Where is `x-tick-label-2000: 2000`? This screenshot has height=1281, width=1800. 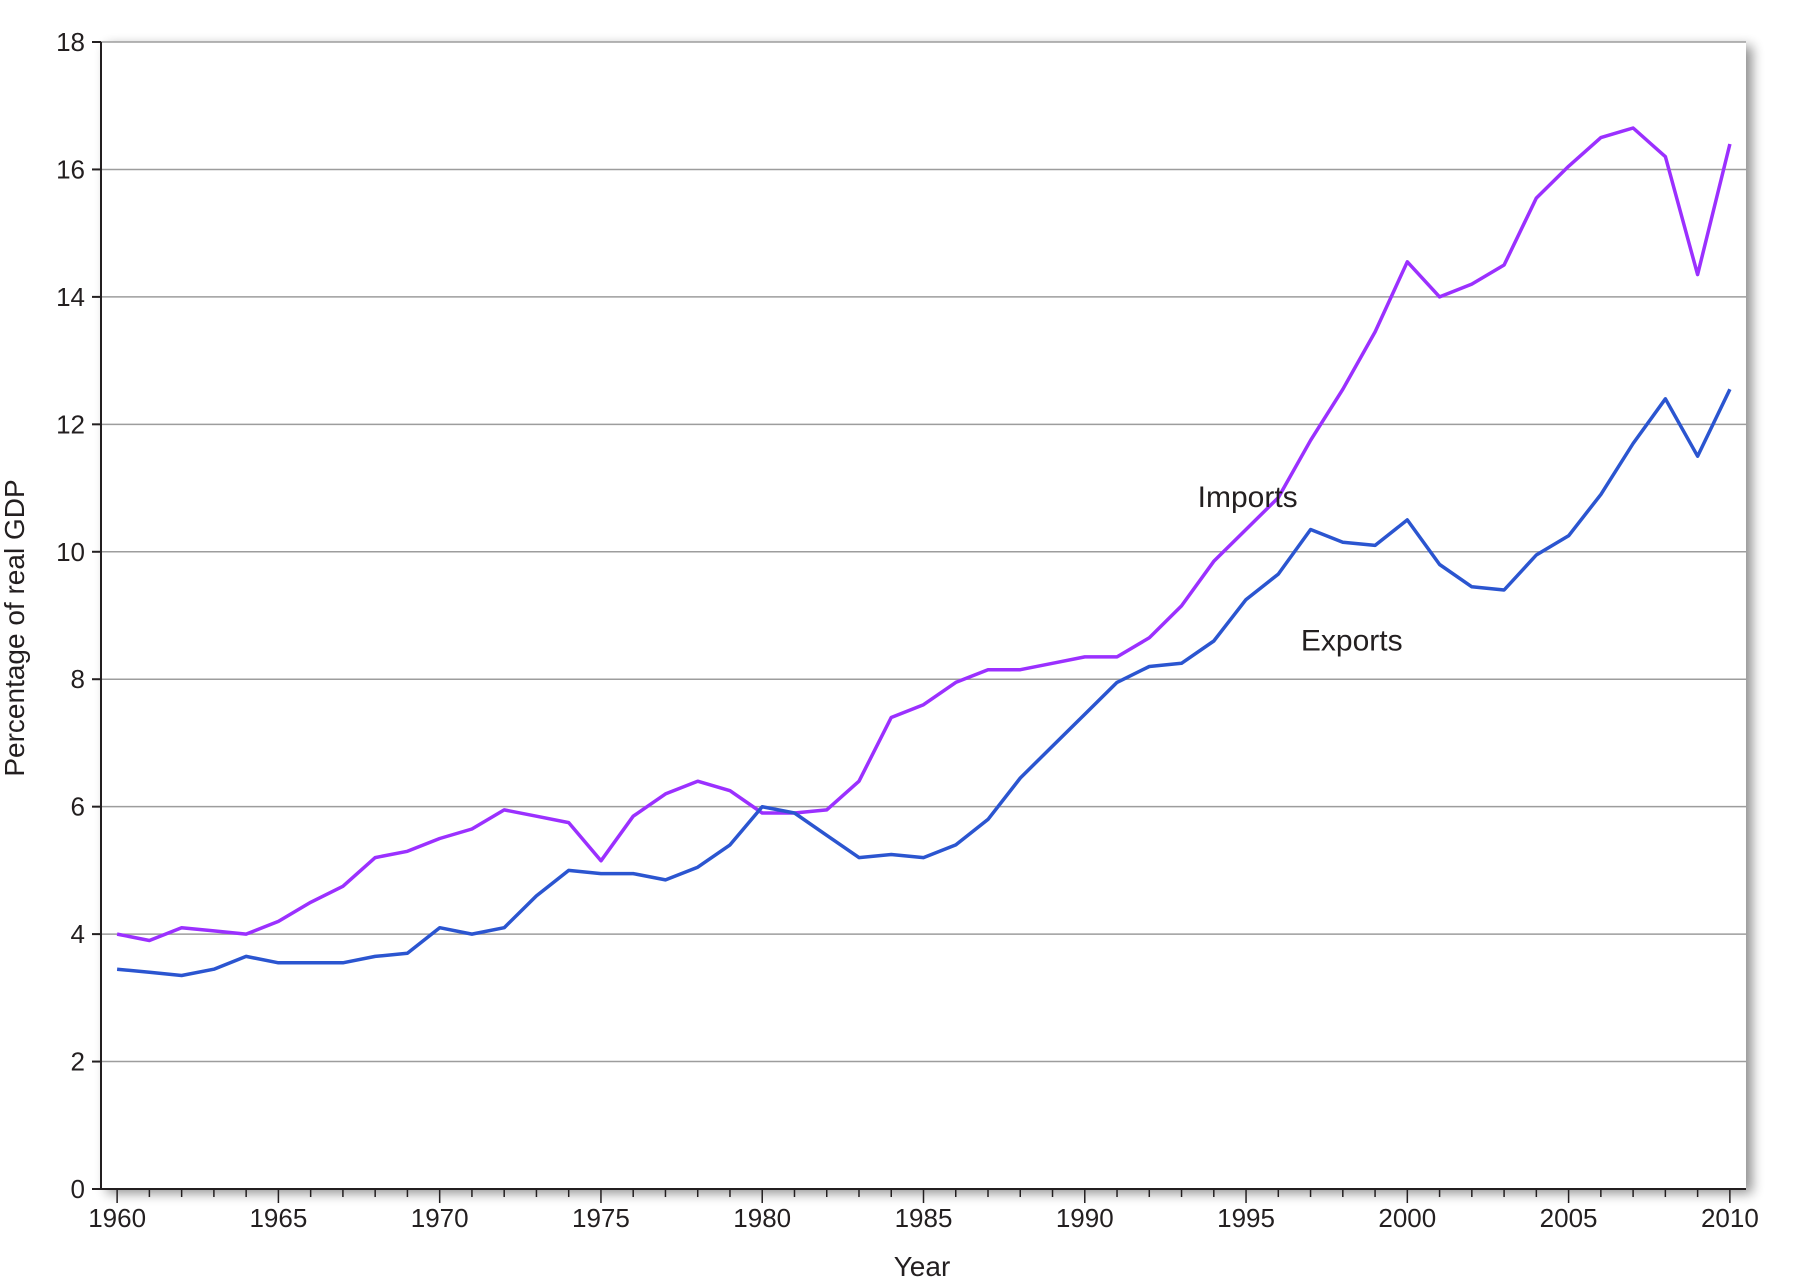
x-tick-label-2000: 2000 is located at coordinates (1407, 1218).